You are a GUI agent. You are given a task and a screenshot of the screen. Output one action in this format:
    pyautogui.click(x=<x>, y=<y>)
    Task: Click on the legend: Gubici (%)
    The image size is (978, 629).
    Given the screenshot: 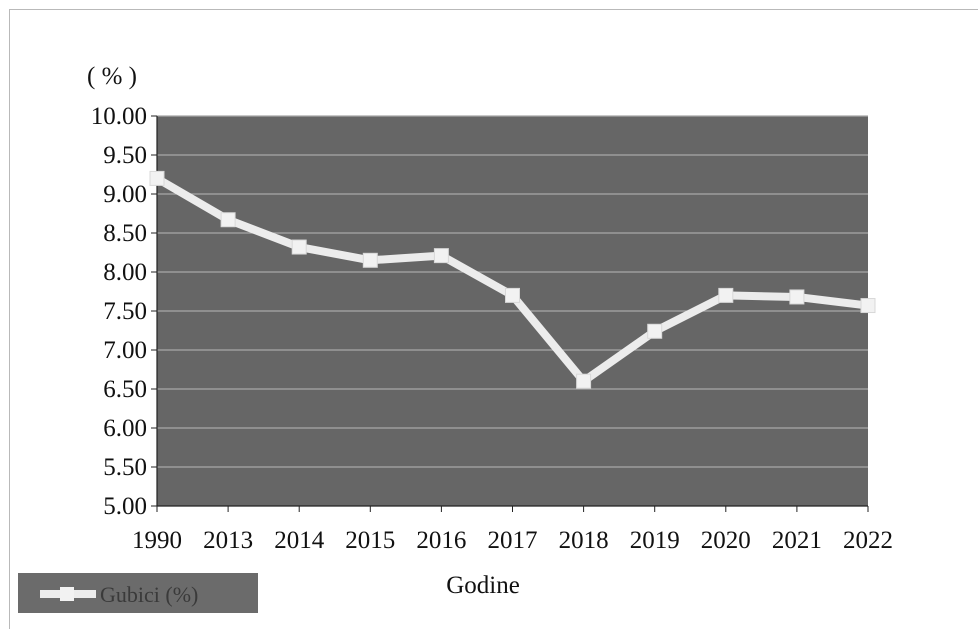 What is the action you would take?
    pyautogui.click(x=138, y=593)
    